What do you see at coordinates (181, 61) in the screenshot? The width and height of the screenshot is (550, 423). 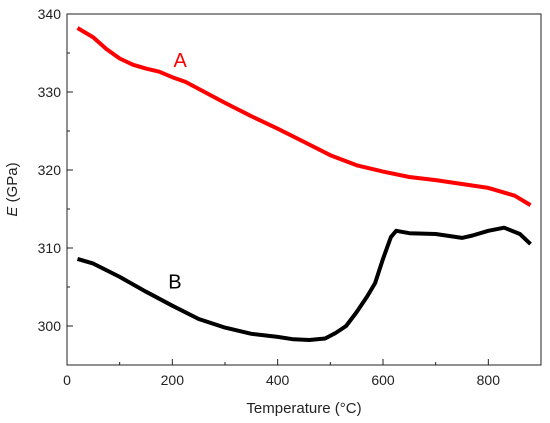 I see `series-label-a: A` at bounding box center [181, 61].